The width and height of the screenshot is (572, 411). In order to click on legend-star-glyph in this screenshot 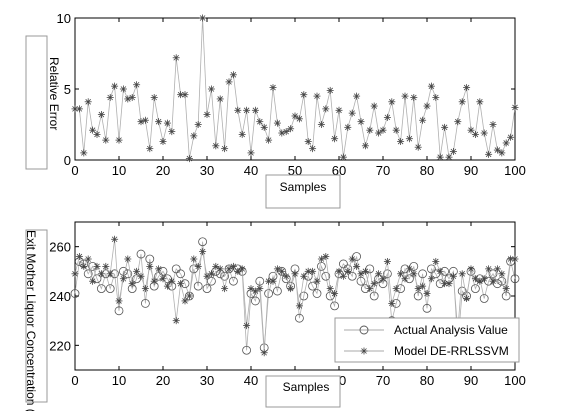, I will do `click(364, 351)`.